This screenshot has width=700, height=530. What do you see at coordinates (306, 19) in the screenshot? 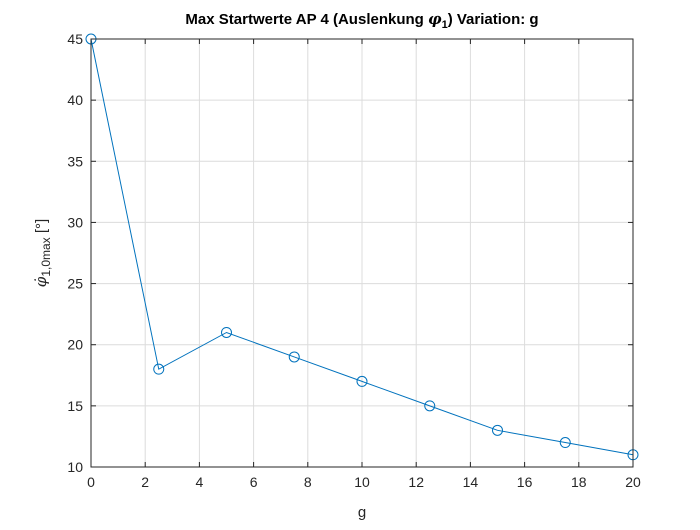
I see `title-main: Max Startwerte AP 4 (Auslenkung` at bounding box center [306, 19].